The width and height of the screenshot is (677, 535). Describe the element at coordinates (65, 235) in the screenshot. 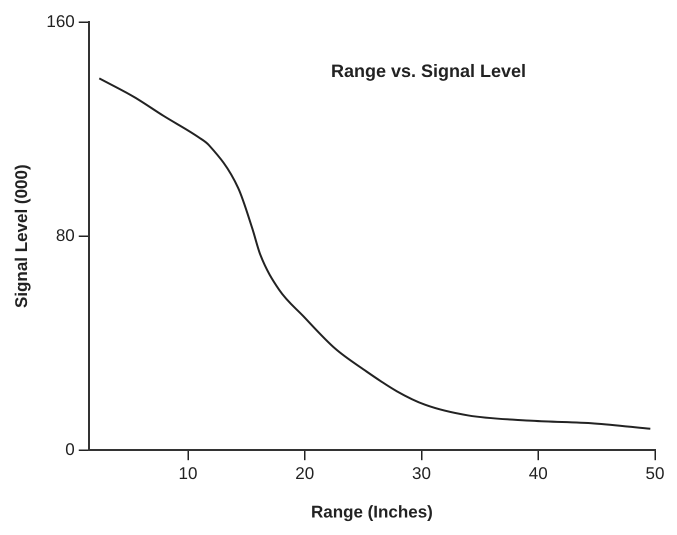

I see `y-tick-label: 80` at that location.